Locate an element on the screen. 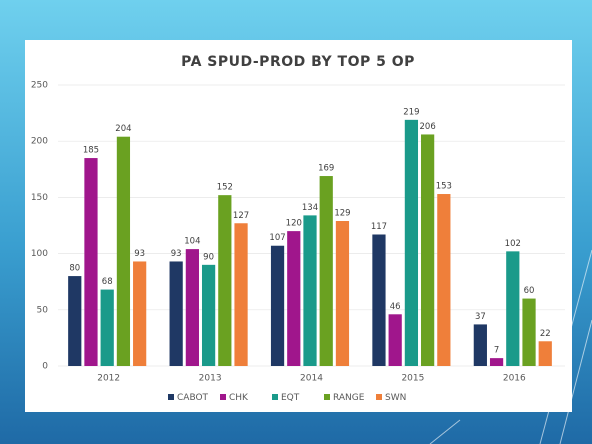 This screenshot has width=592, height=444. data-label: 134 is located at coordinates (310, 208).